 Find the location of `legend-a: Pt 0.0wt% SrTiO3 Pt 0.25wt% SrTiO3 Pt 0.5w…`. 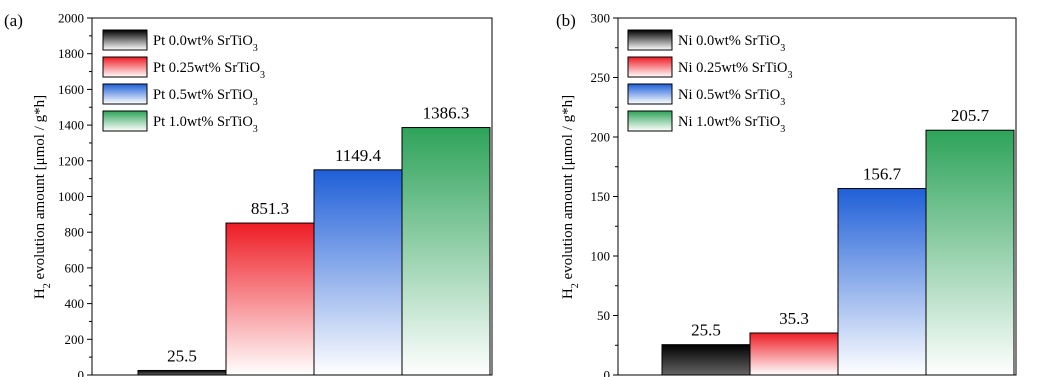

legend-a: Pt 0.0wt% SrTiO3 Pt 0.25wt% SrTiO3 Pt 0.5w… is located at coordinates (199, 82).